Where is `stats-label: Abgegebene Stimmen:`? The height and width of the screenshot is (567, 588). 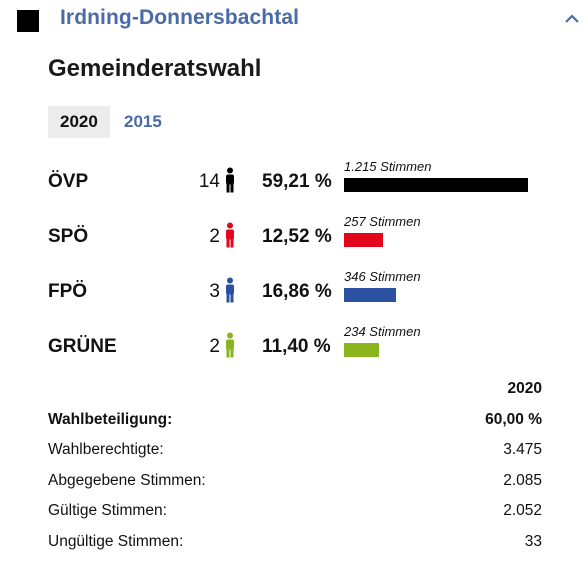 stats-label: Abgegebene Stimmen: is located at coordinates (127, 480).